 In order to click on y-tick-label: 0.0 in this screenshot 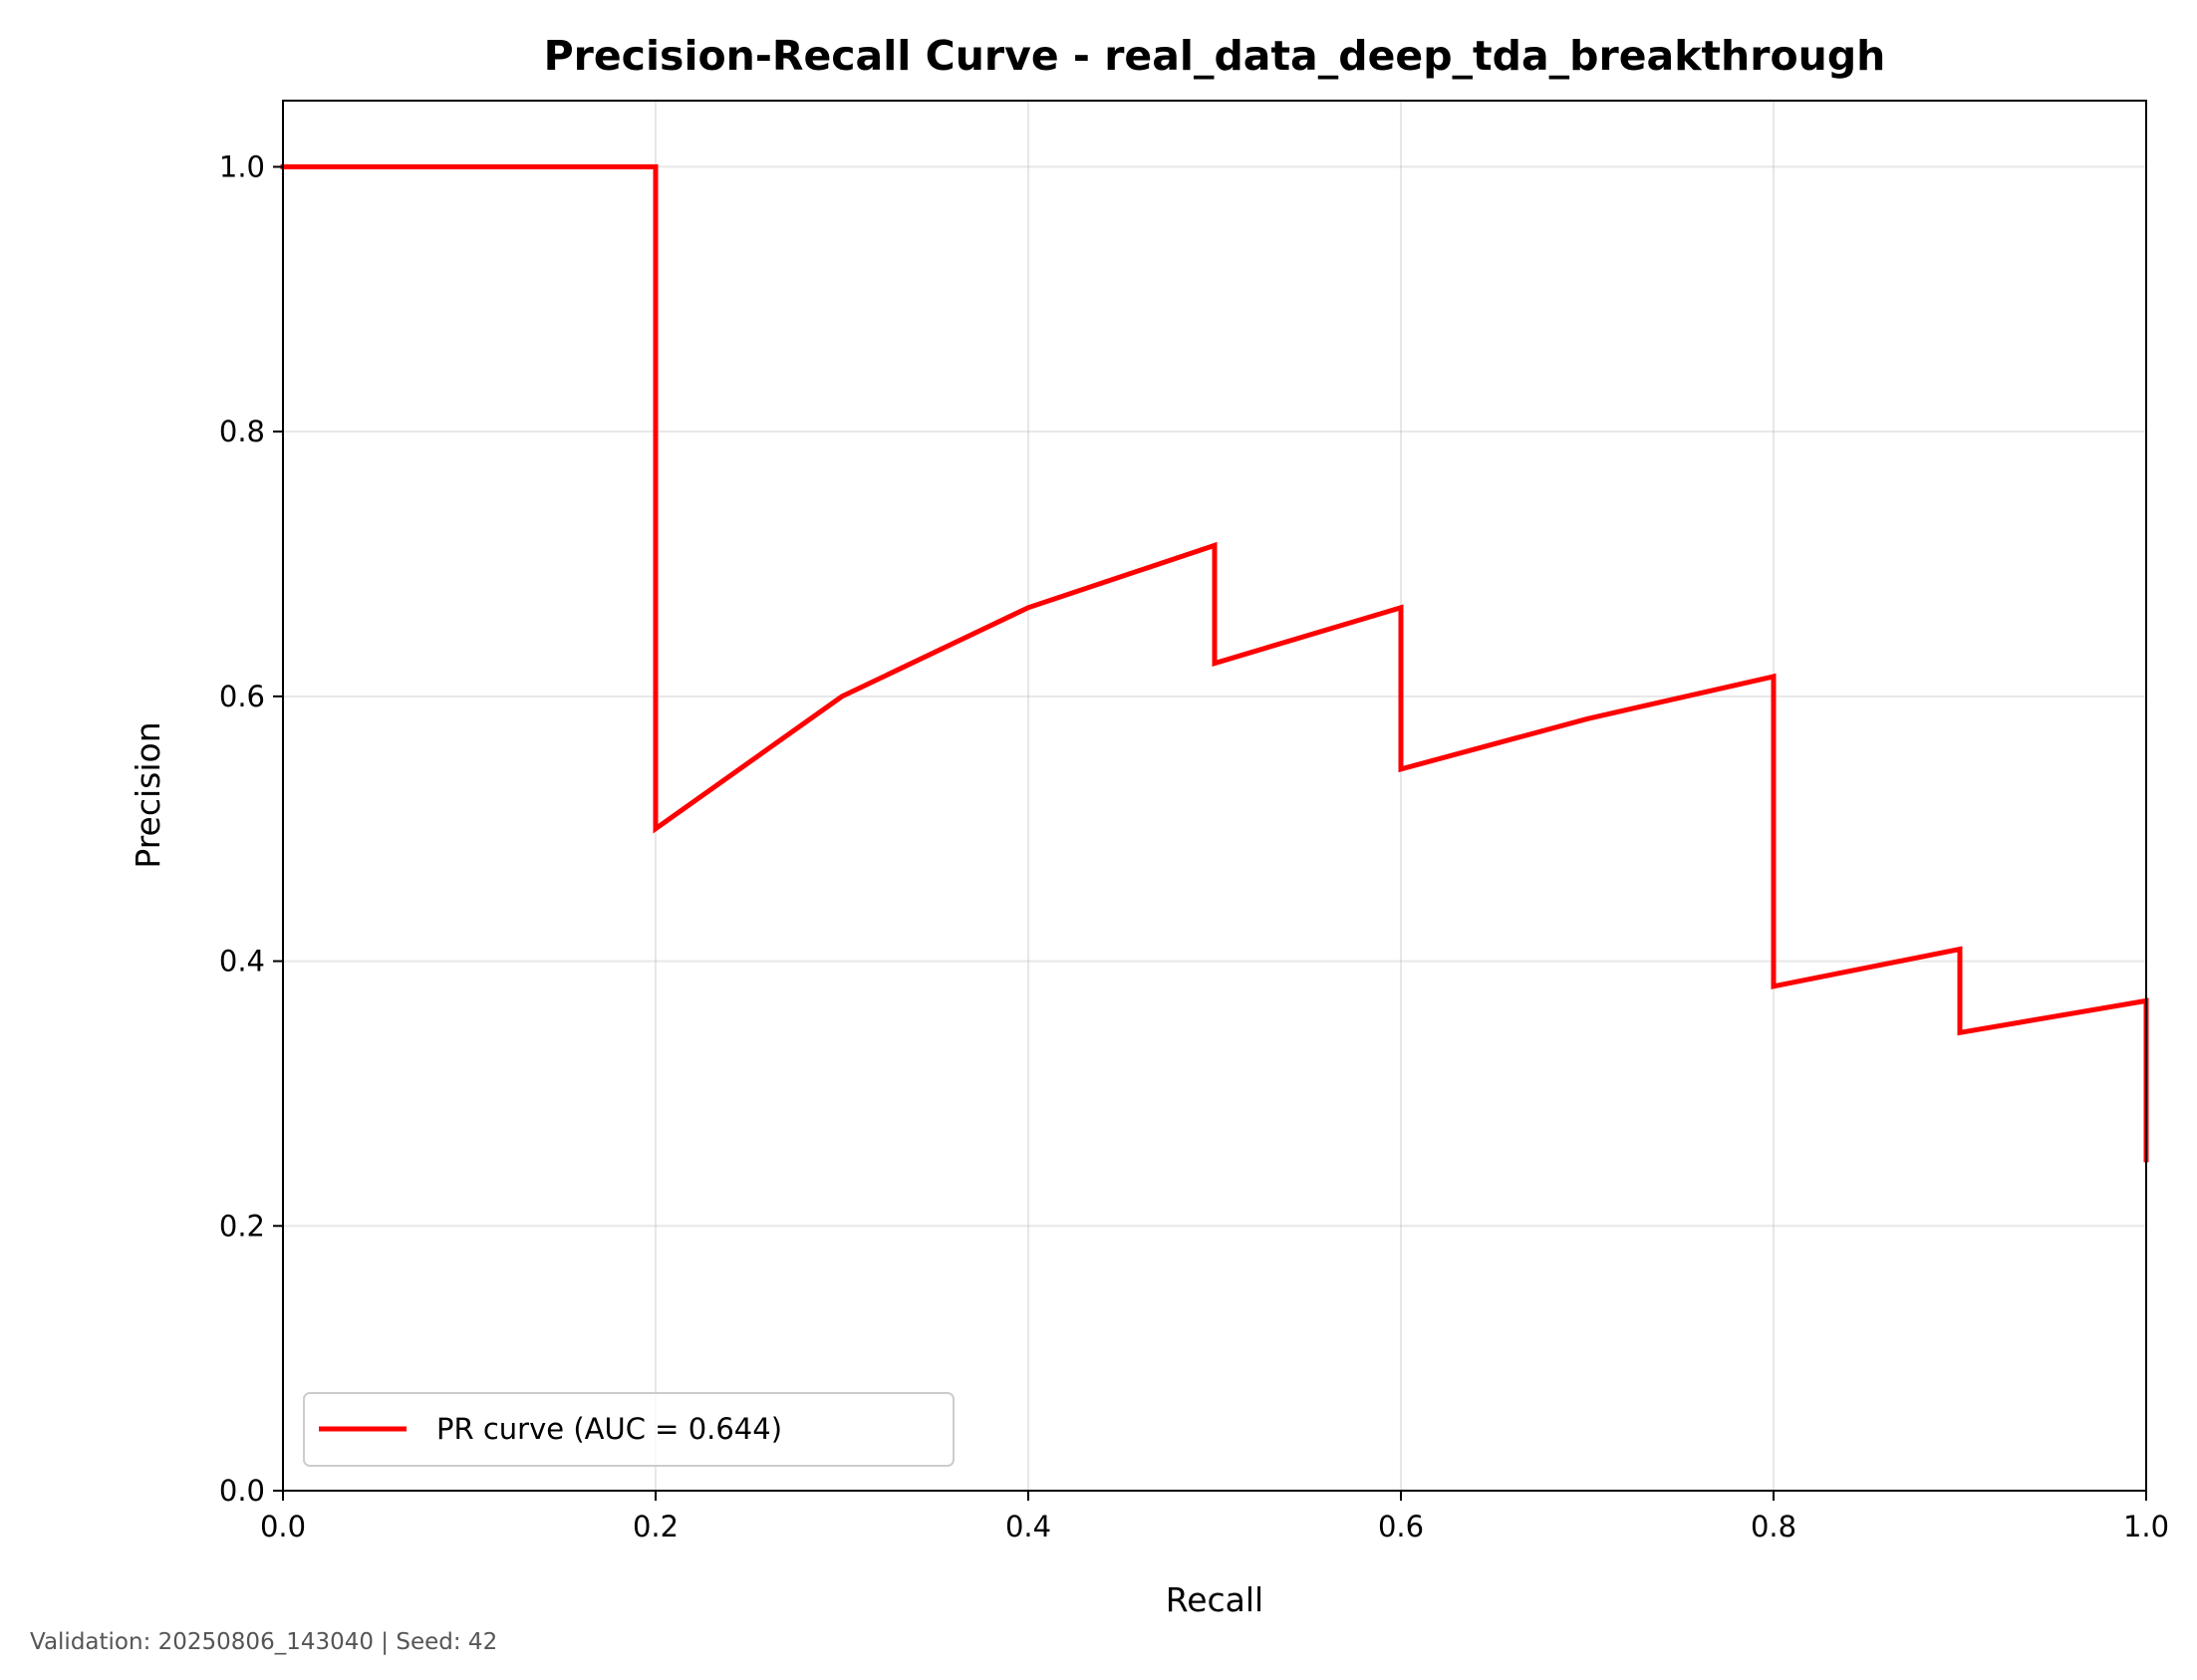, I will do `click(242, 1491)`.